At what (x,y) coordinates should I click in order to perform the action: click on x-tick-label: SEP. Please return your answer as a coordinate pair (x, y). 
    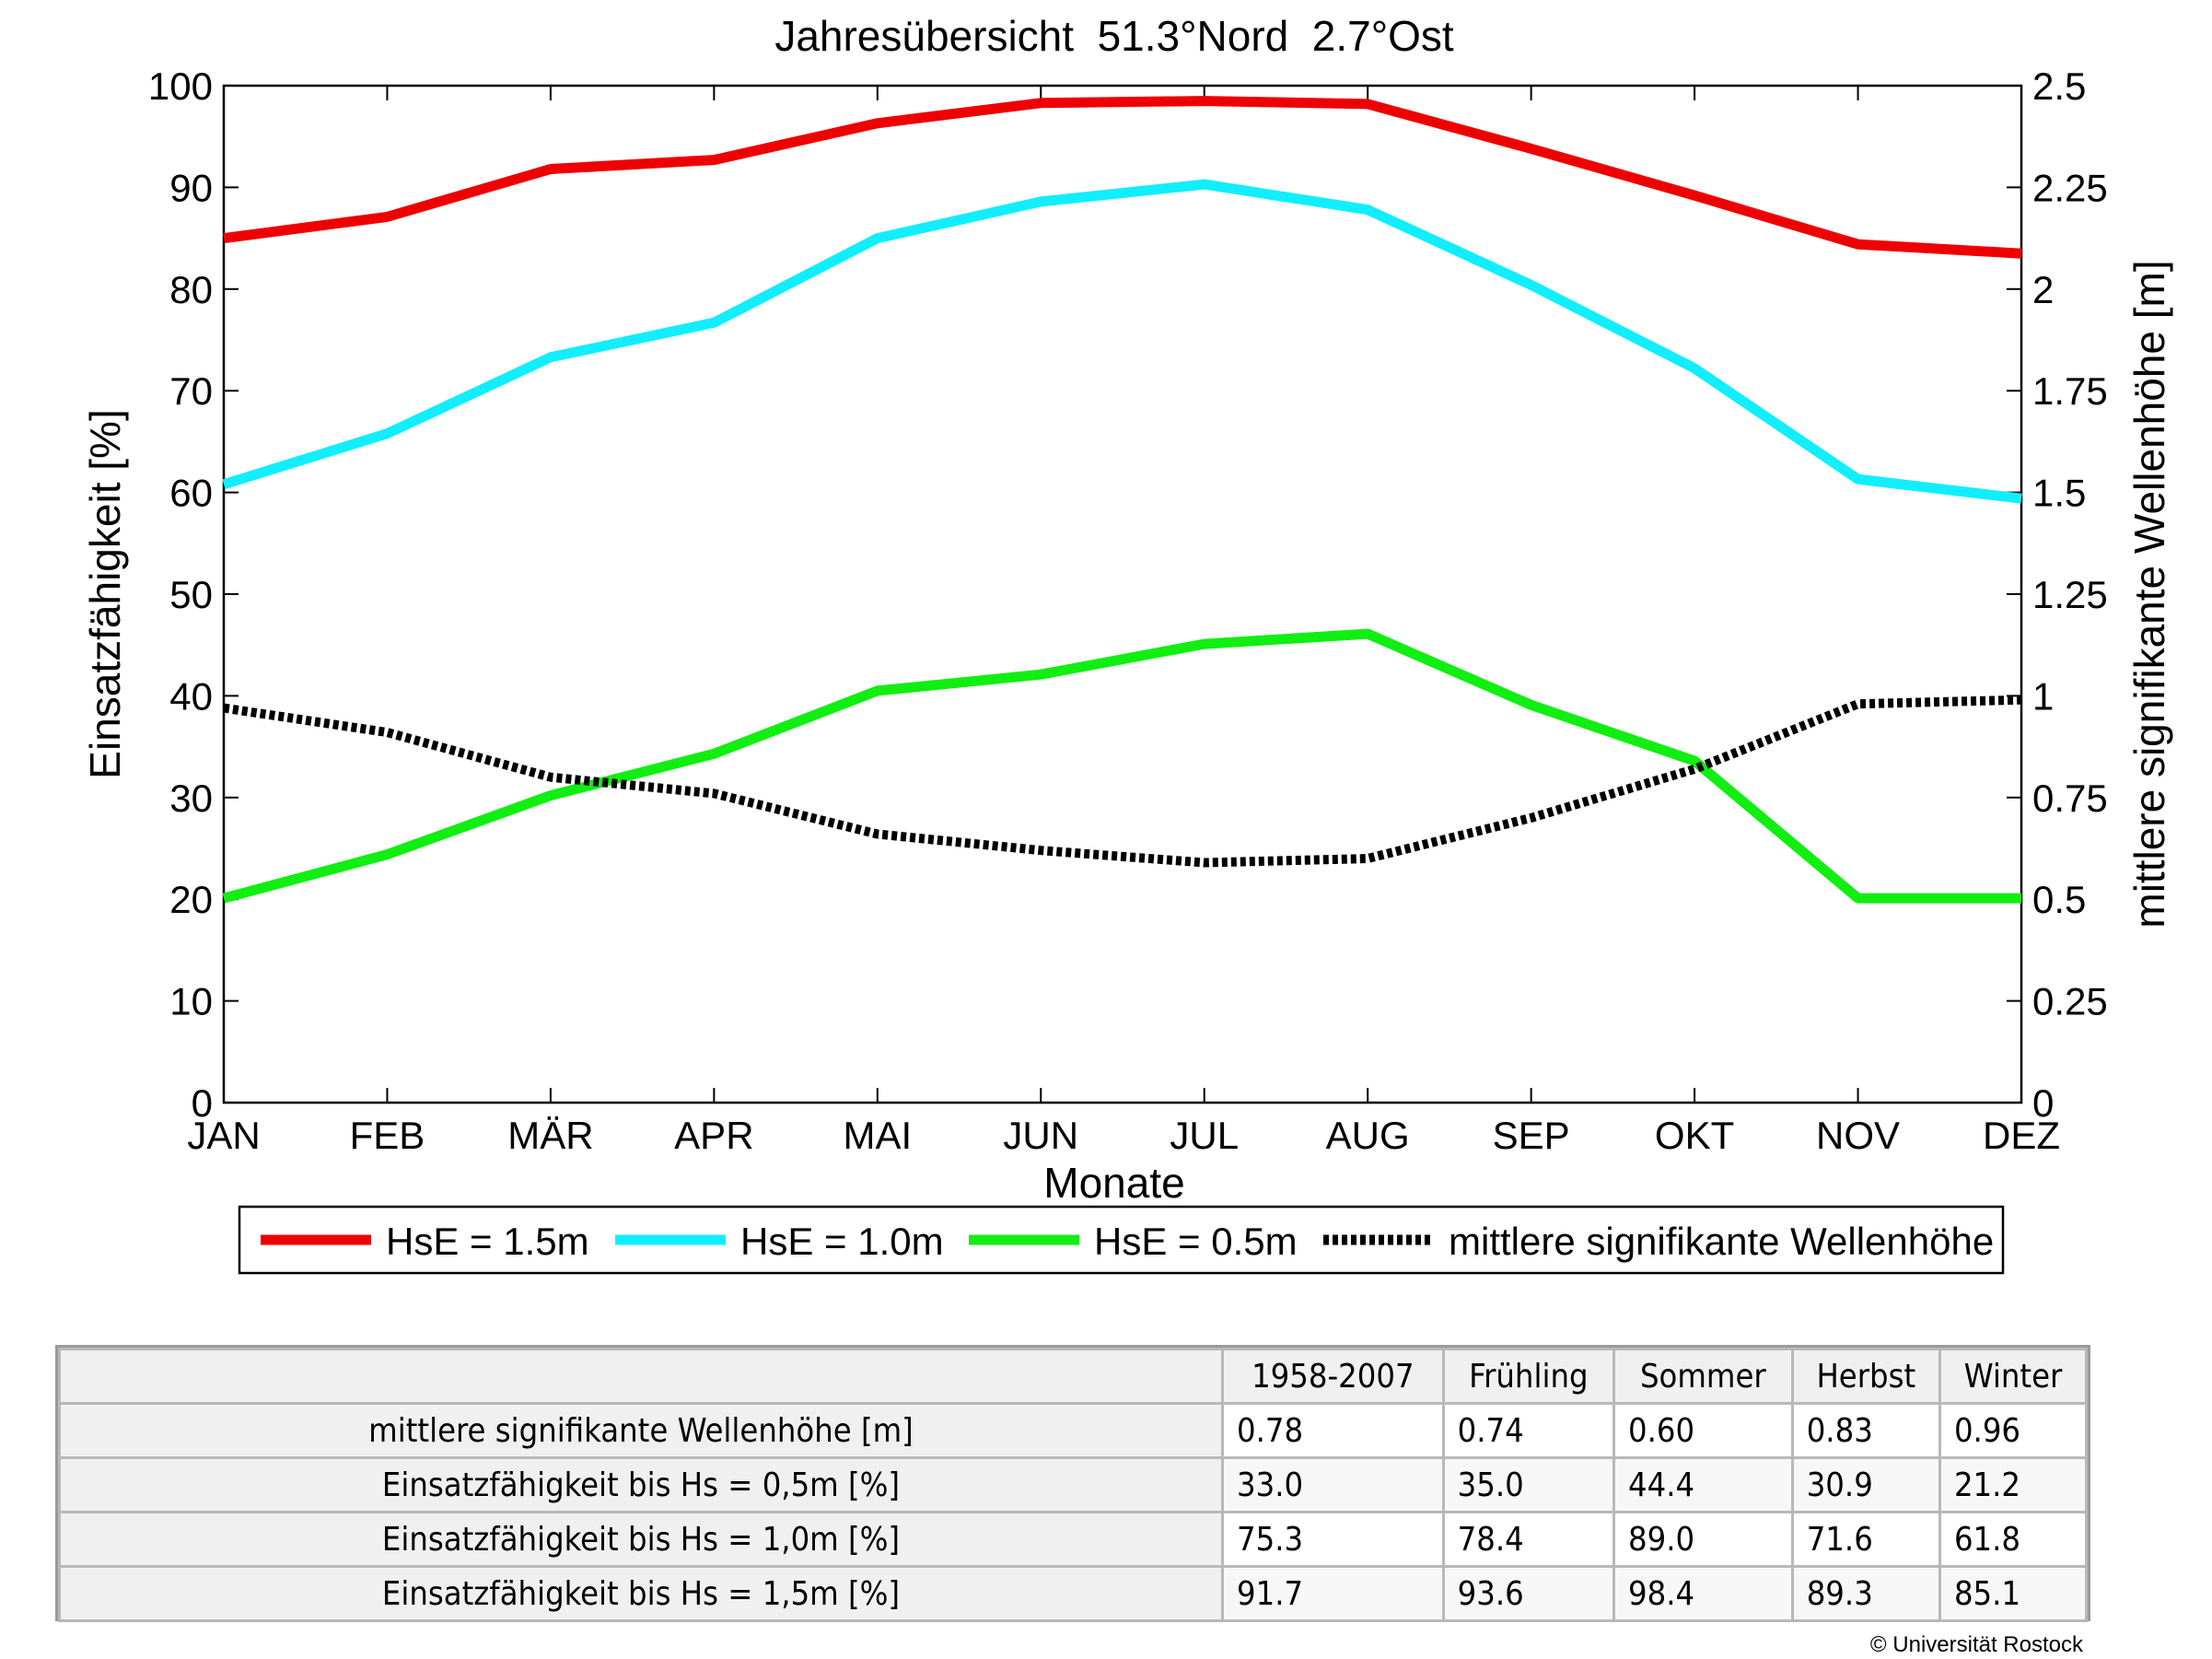
    Looking at the image, I should click on (1532, 1135).